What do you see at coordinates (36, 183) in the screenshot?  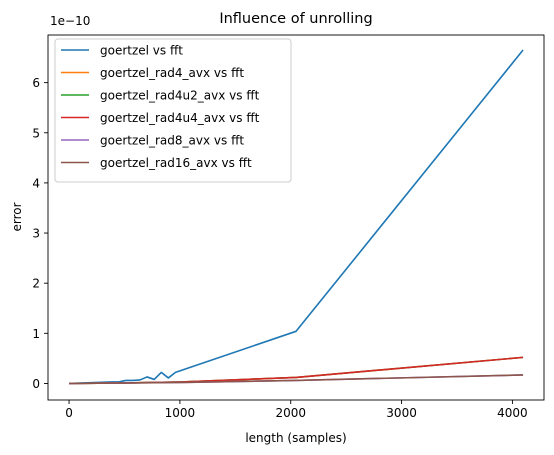 I see `y-tick-label: 4` at bounding box center [36, 183].